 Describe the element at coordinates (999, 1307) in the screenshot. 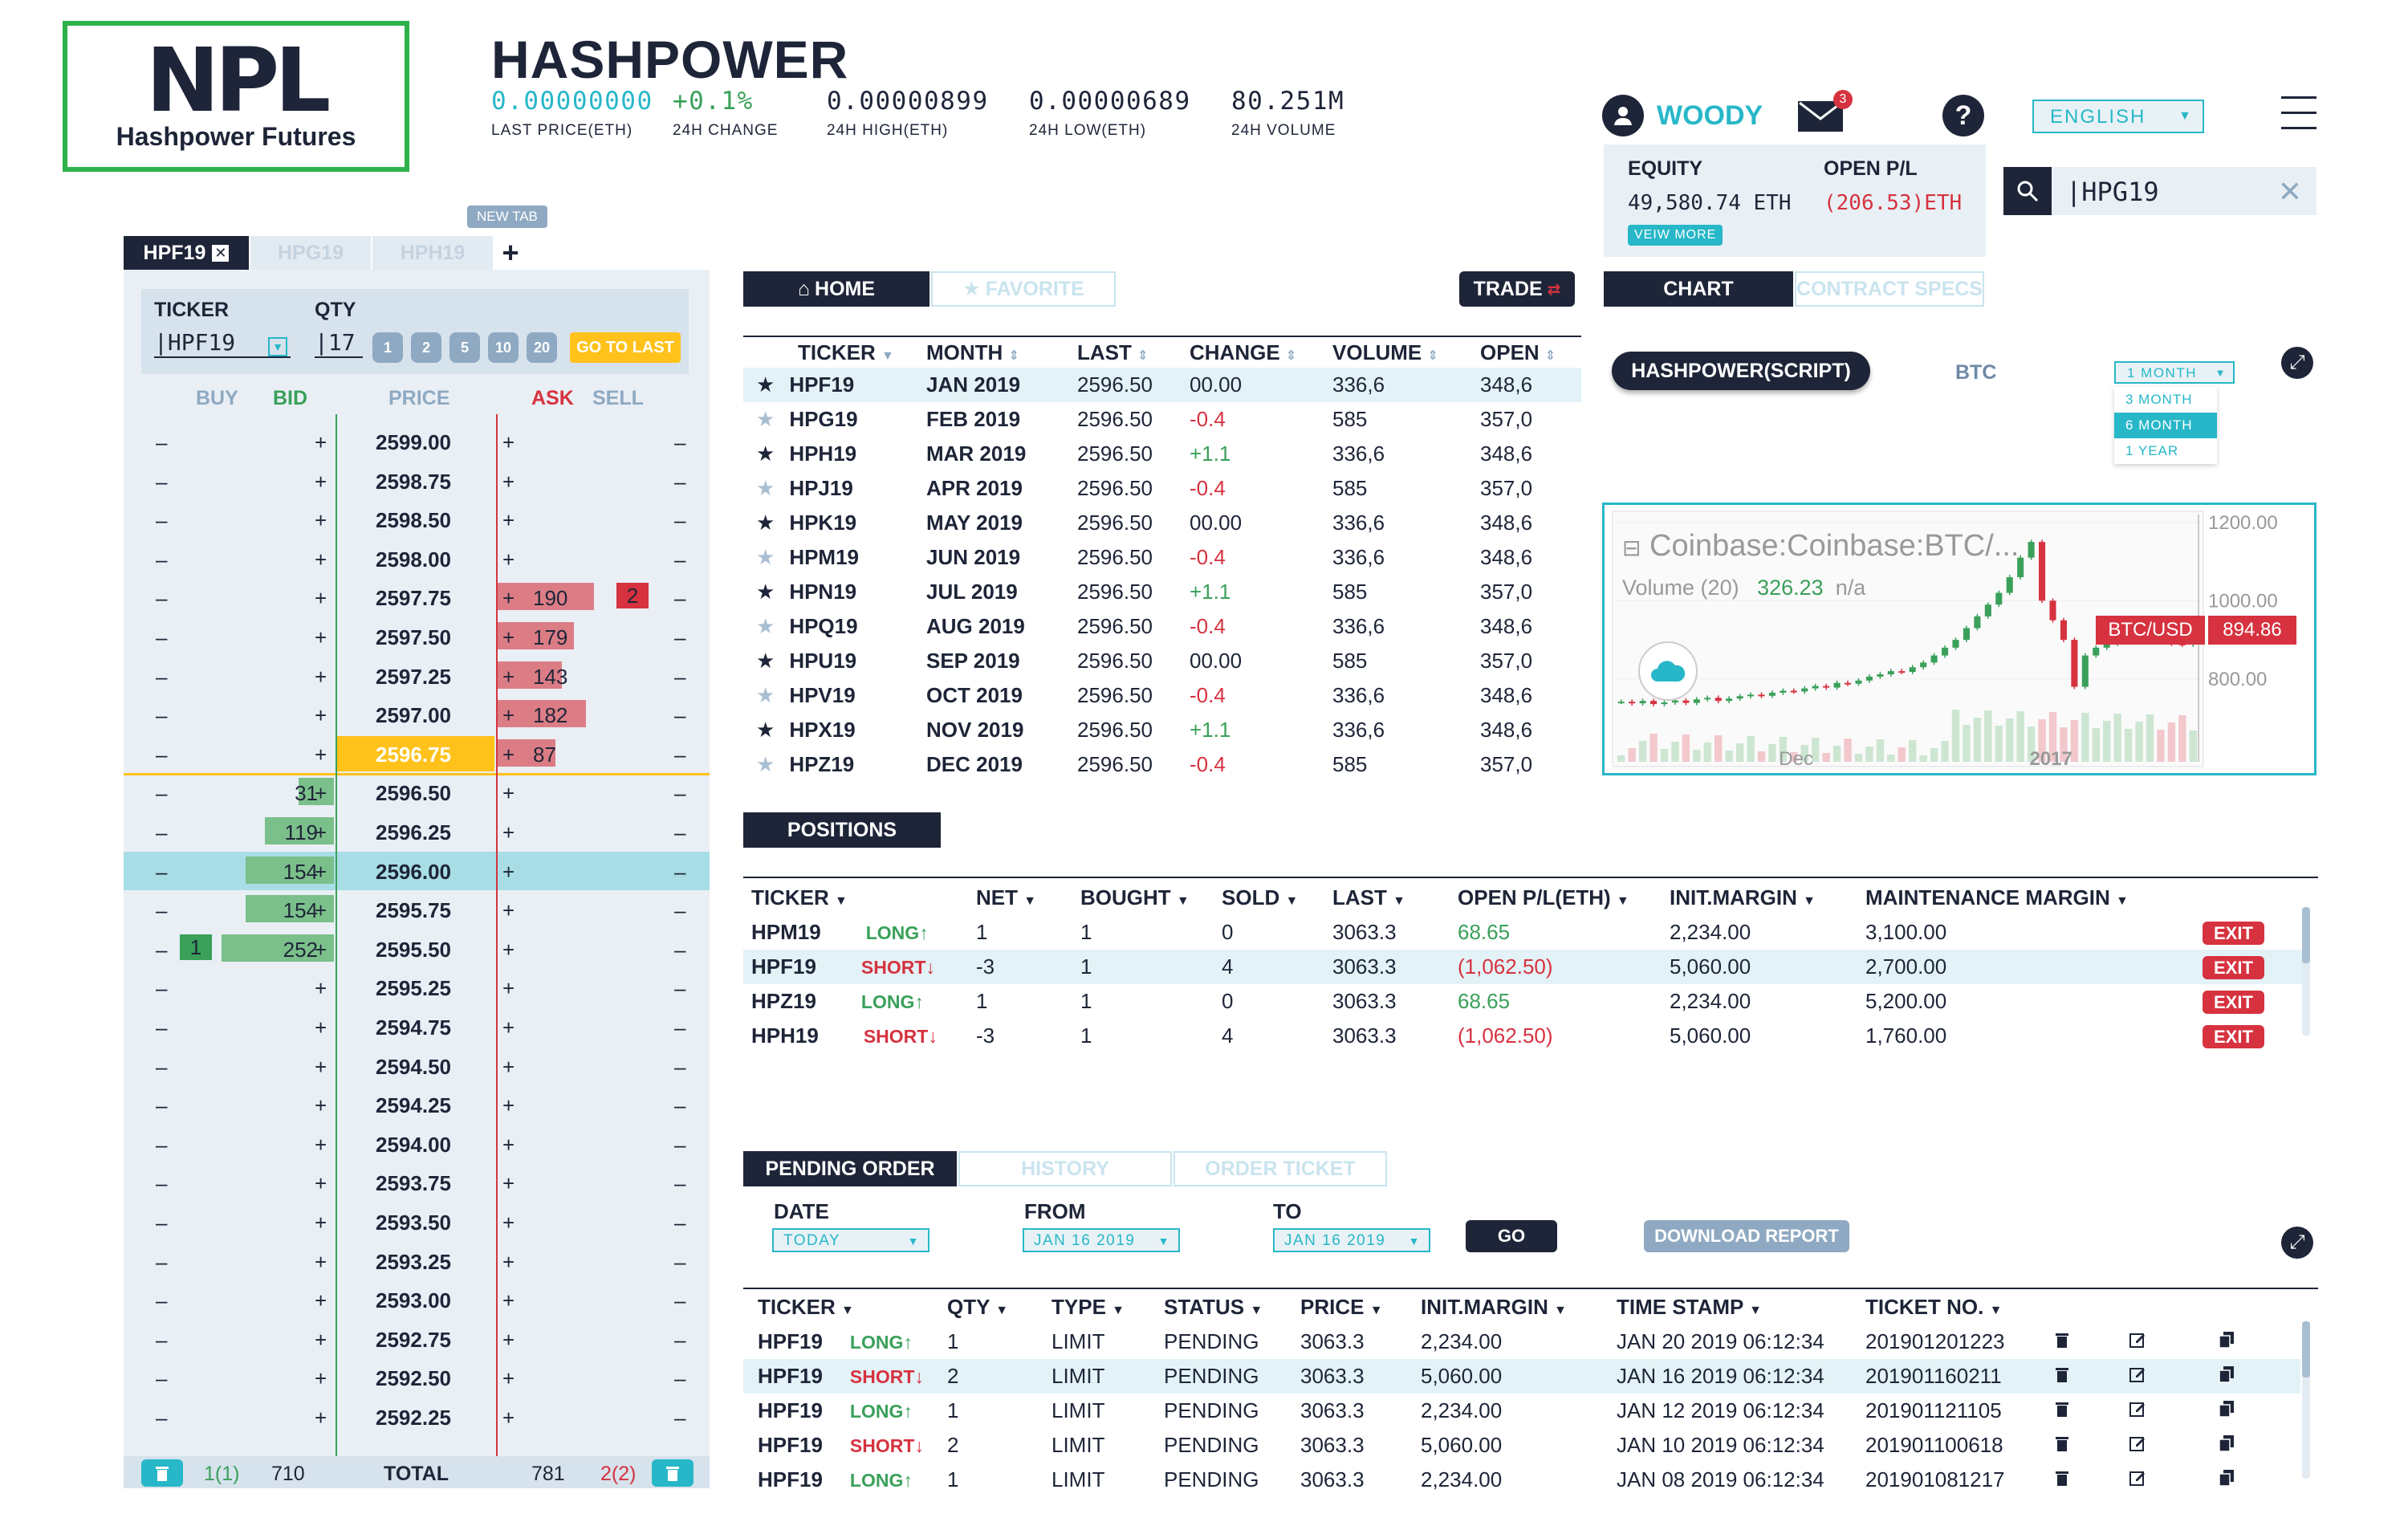

I see `orders-col-1: QTY ▼` at that location.